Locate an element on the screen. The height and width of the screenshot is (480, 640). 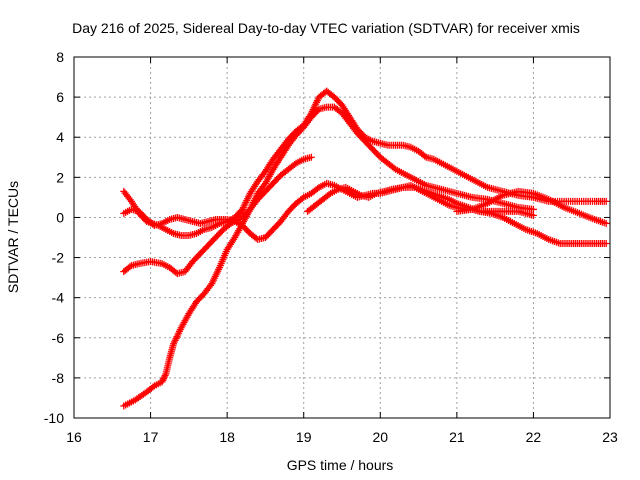
y-tick-label: 2 is located at coordinates (60, 177).